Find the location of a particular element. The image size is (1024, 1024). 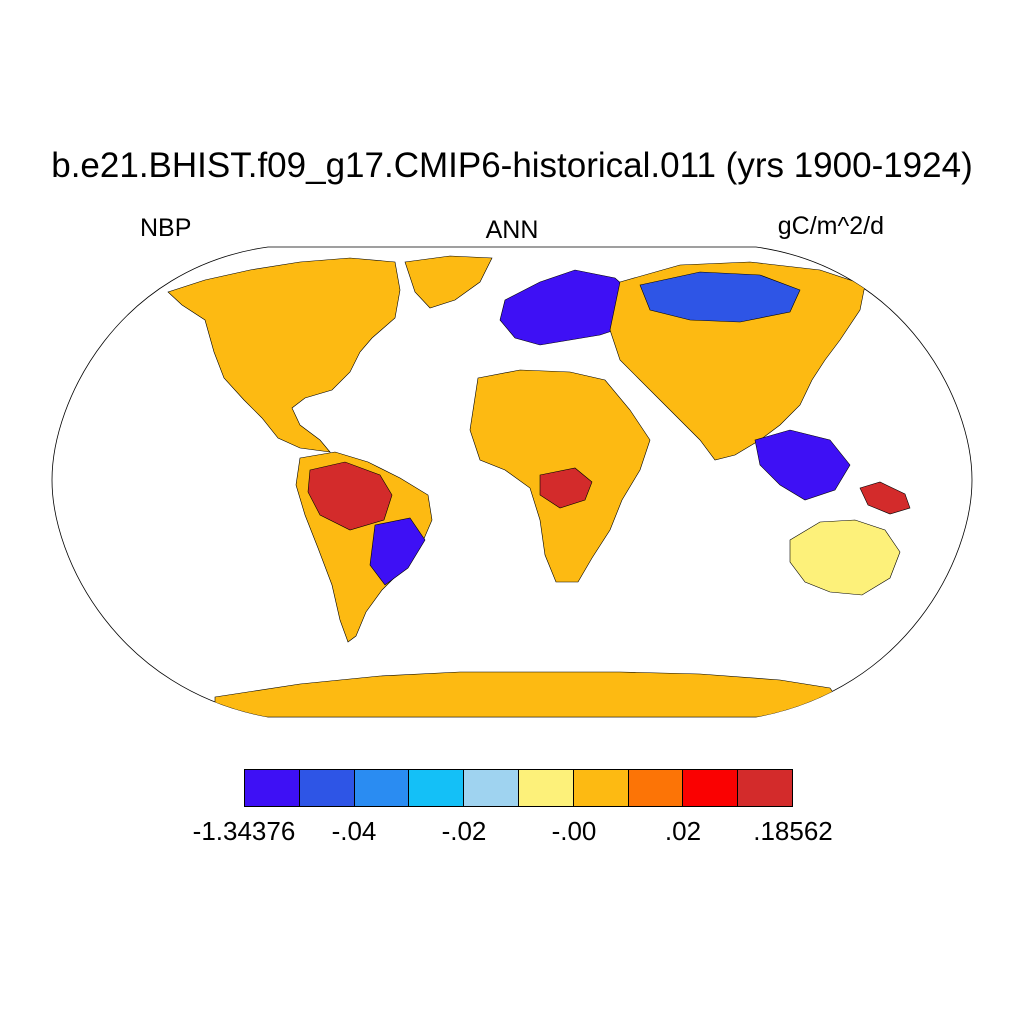

region-central-africa is located at coordinates (566, 488).